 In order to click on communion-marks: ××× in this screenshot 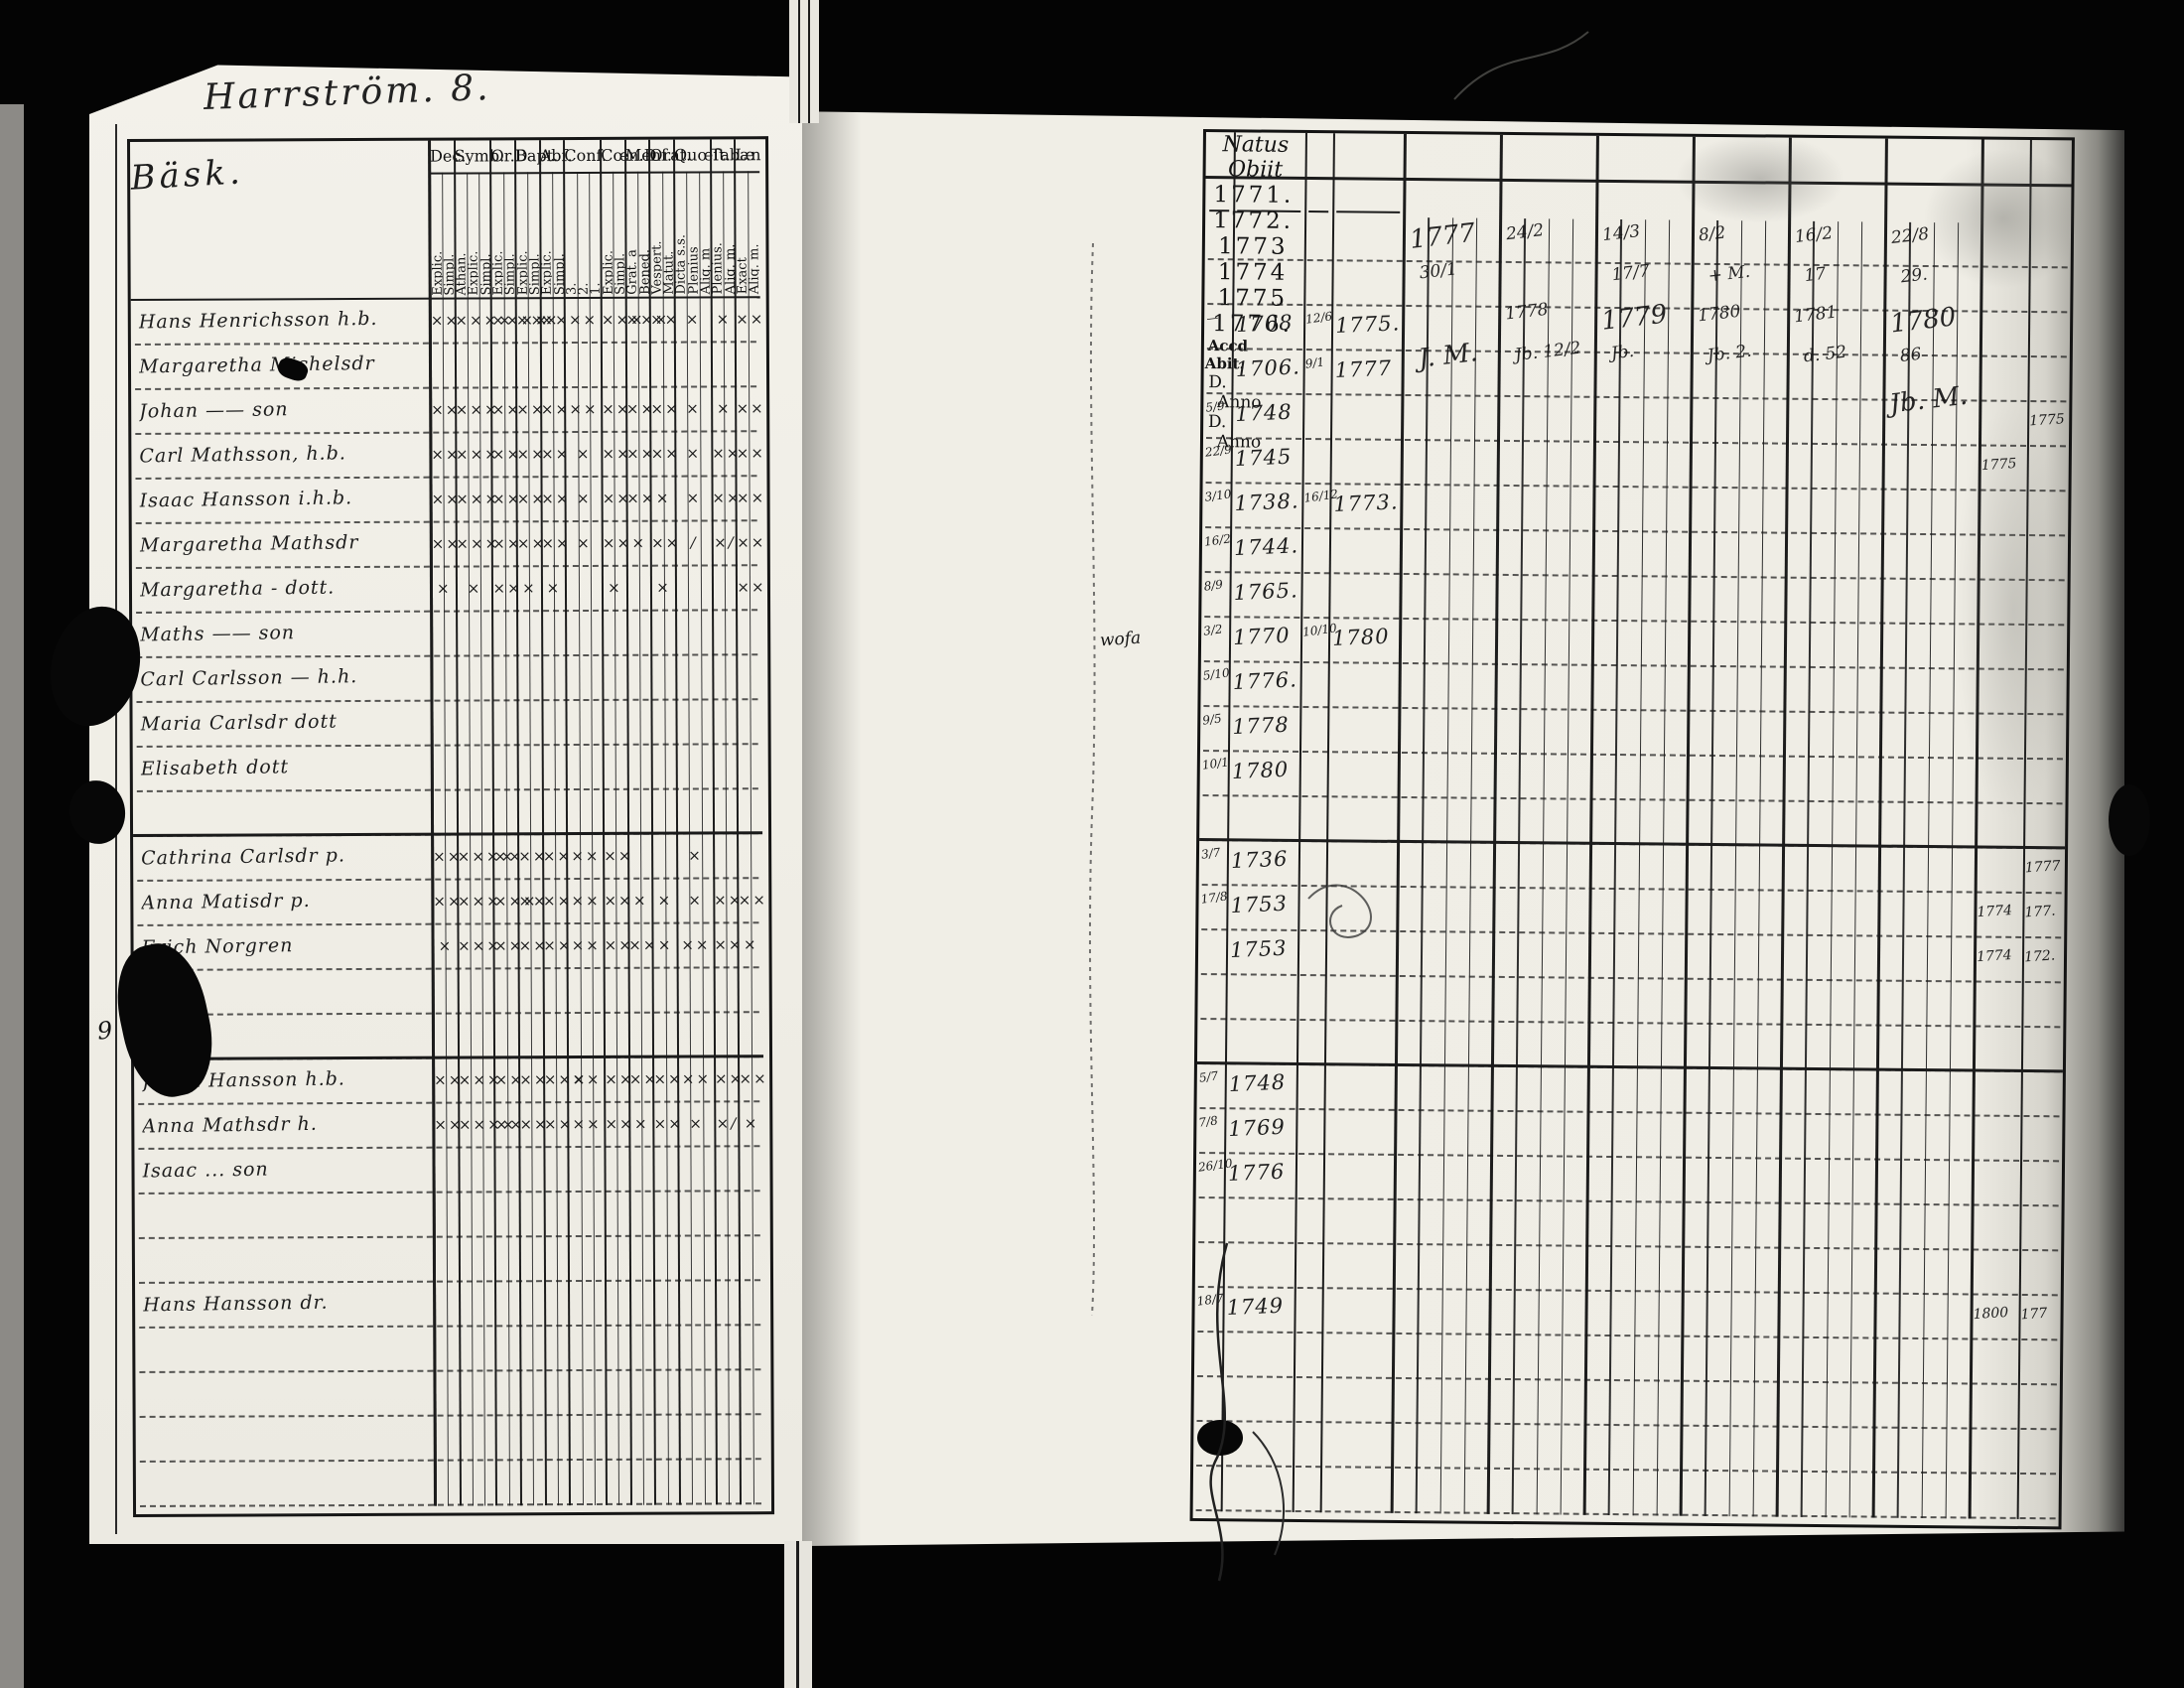, I will do `click(623, 319)`.